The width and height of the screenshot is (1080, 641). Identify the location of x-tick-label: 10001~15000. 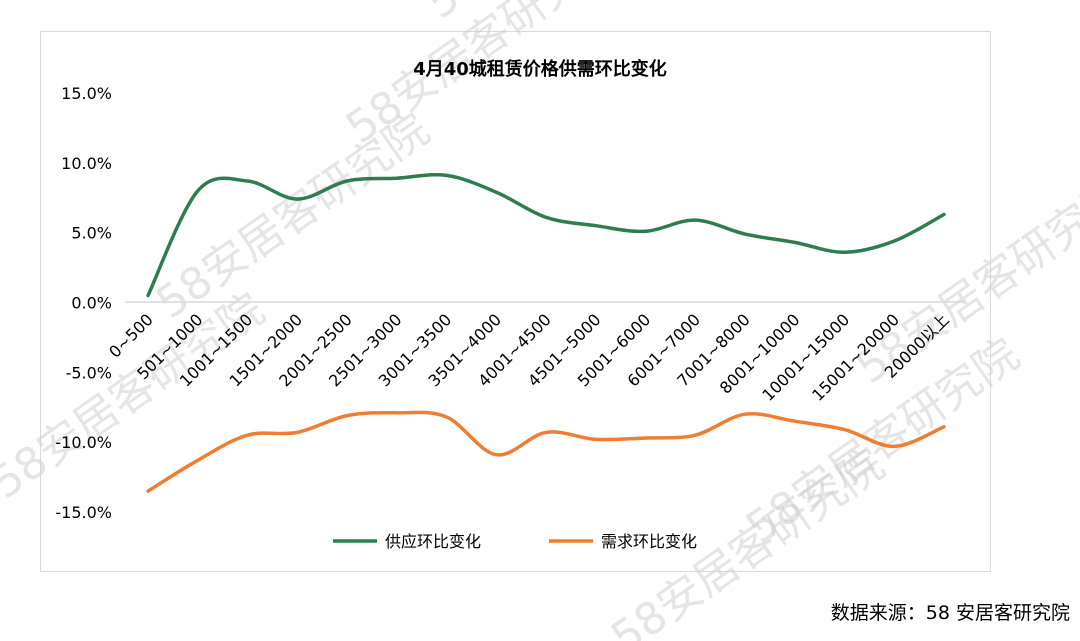
(805, 357).